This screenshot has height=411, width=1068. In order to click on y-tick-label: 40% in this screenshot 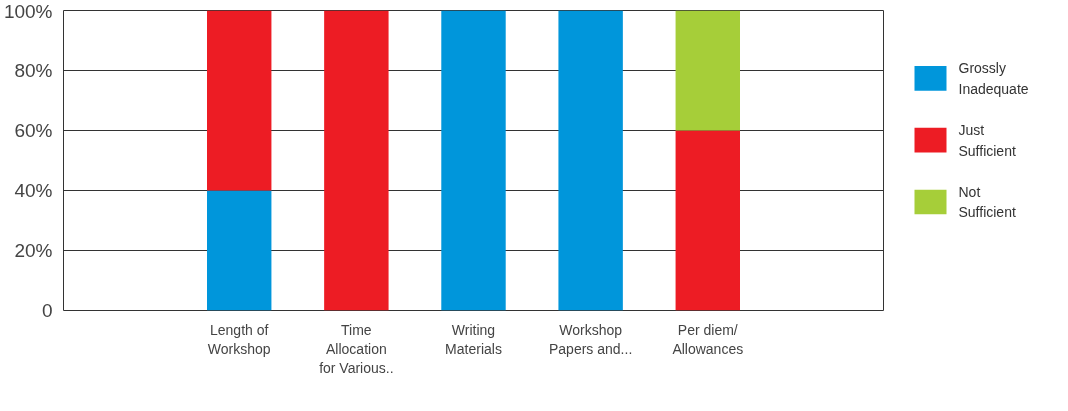, I will do `click(33, 190)`.